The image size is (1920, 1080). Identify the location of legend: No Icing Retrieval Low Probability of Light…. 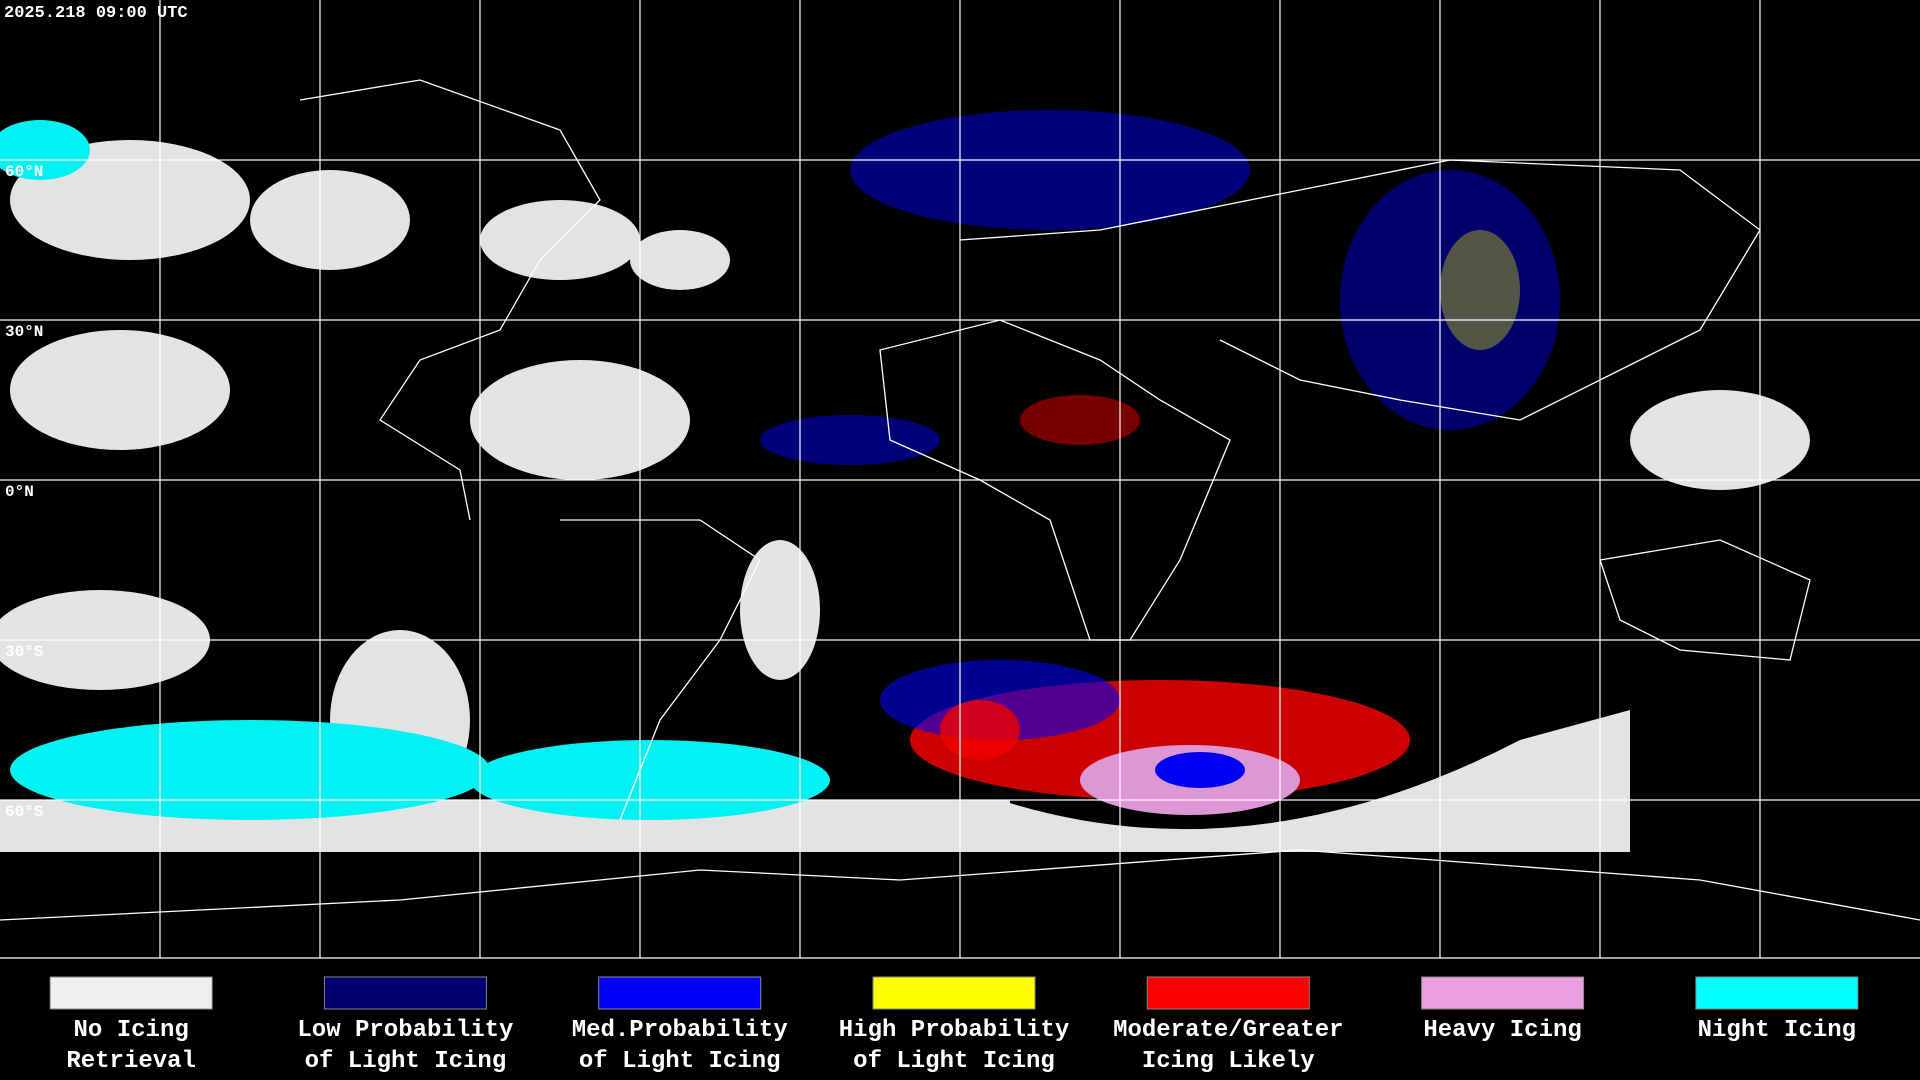
(954, 1025).